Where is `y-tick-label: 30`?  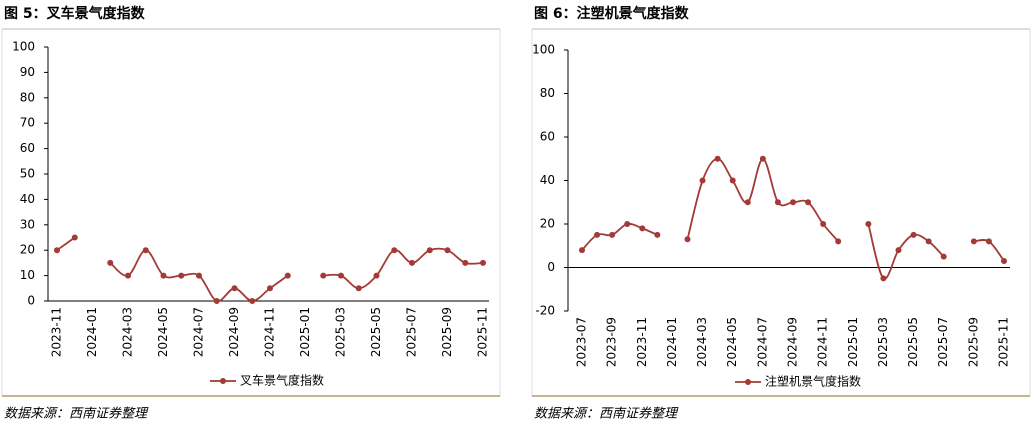 y-tick-label: 30 is located at coordinates (27, 224).